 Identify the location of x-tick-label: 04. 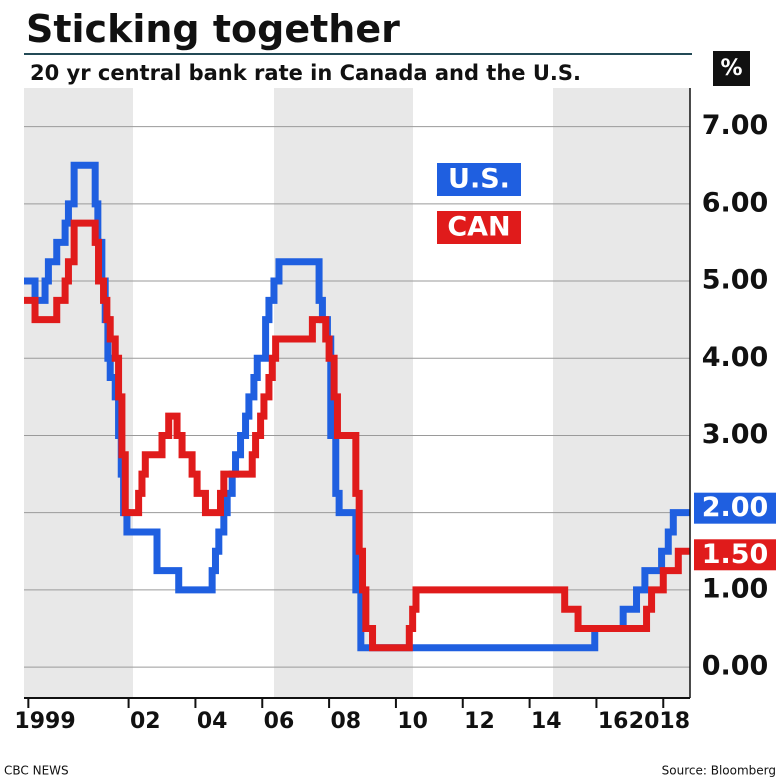
(212, 721).